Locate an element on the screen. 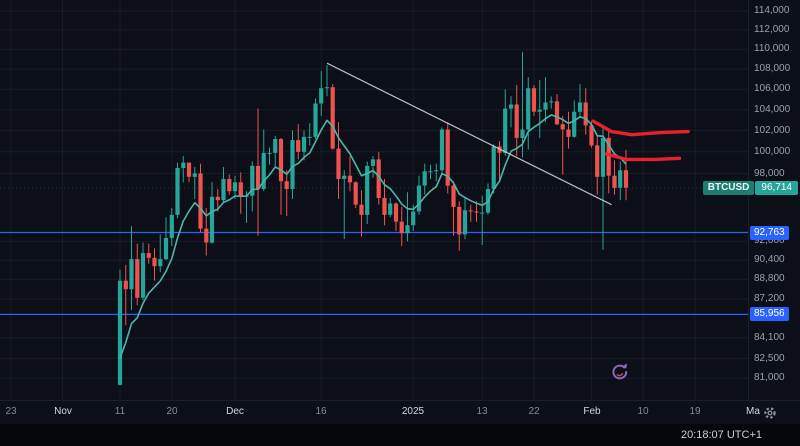  price-tick-label: 104,000 is located at coordinates (772, 109).